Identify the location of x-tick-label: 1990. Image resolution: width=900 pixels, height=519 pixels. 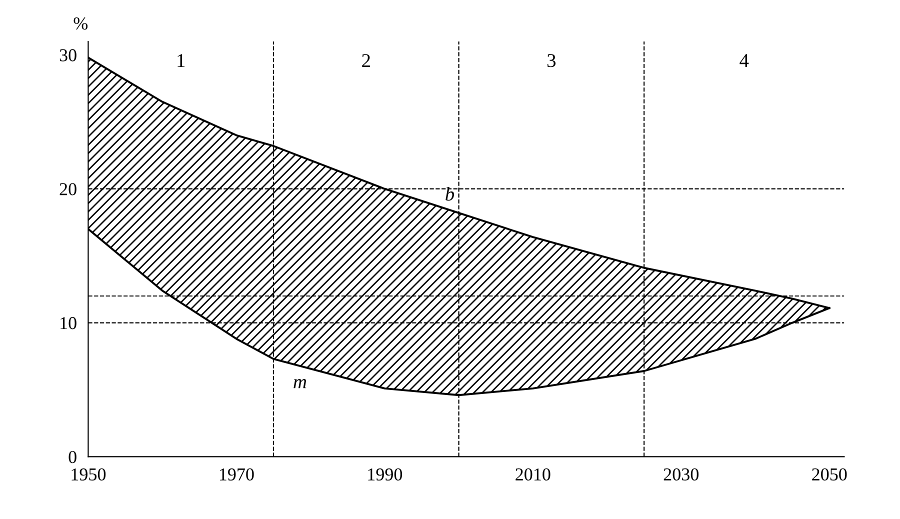
(385, 474).